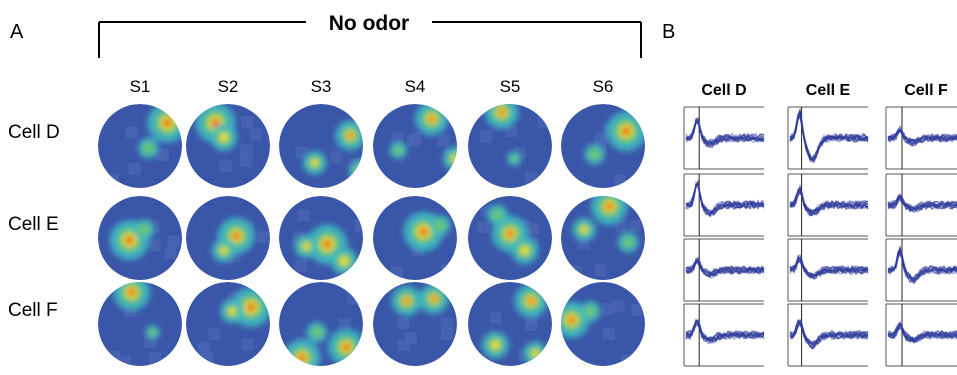  Describe the element at coordinates (321, 86) in the screenshot. I see `session-label-s3: S3` at that location.